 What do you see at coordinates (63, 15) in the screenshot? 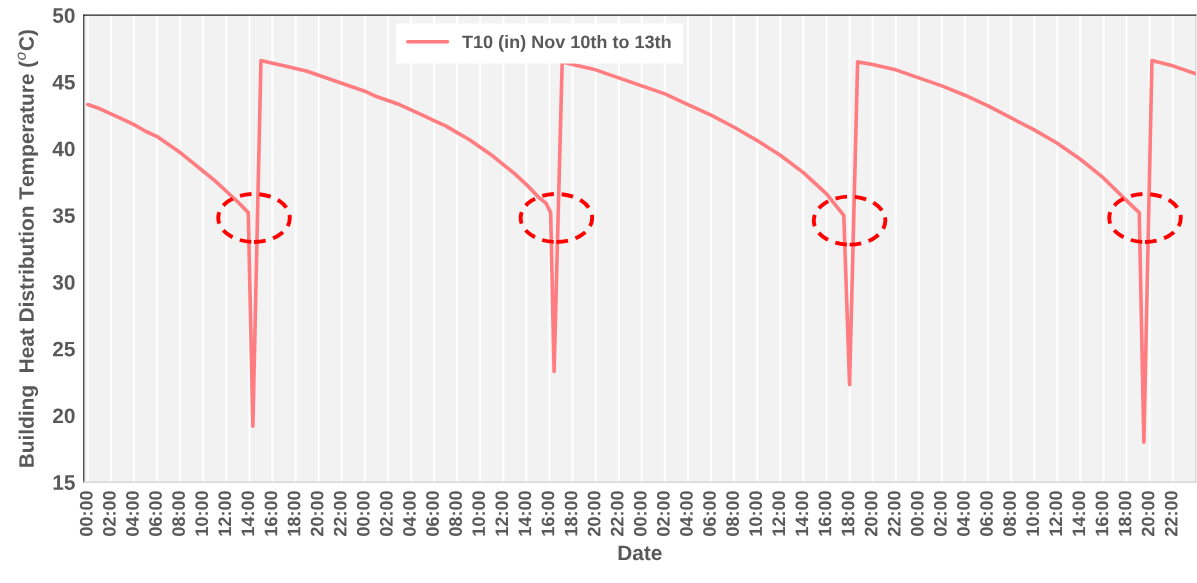
I see `y-tick-label: 50` at bounding box center [63, 15].